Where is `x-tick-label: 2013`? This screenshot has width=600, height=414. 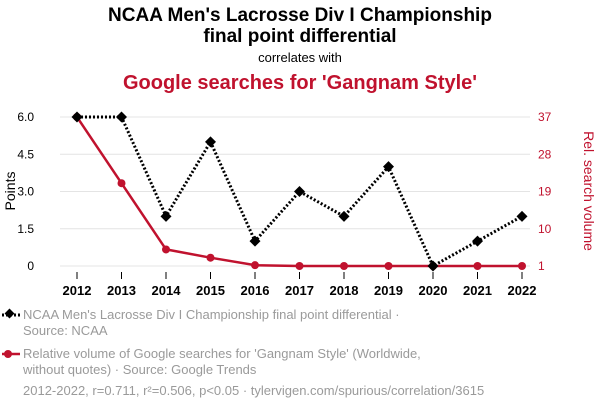 x-tick-label: 2013 is located at coordinates (121, 290).